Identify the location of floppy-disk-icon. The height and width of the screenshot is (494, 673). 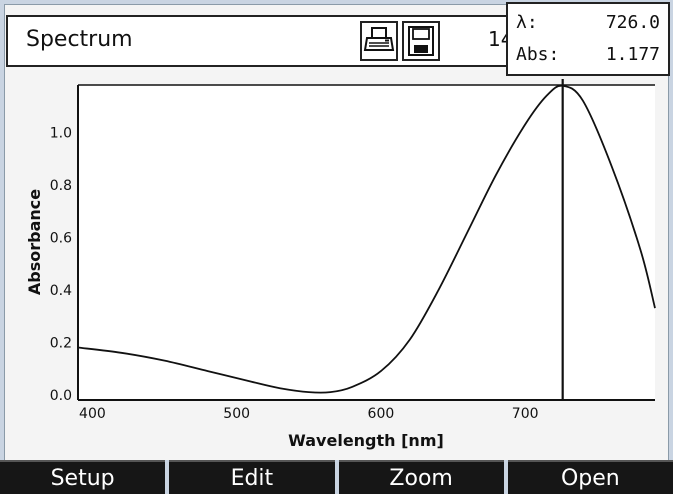
(421, 41).